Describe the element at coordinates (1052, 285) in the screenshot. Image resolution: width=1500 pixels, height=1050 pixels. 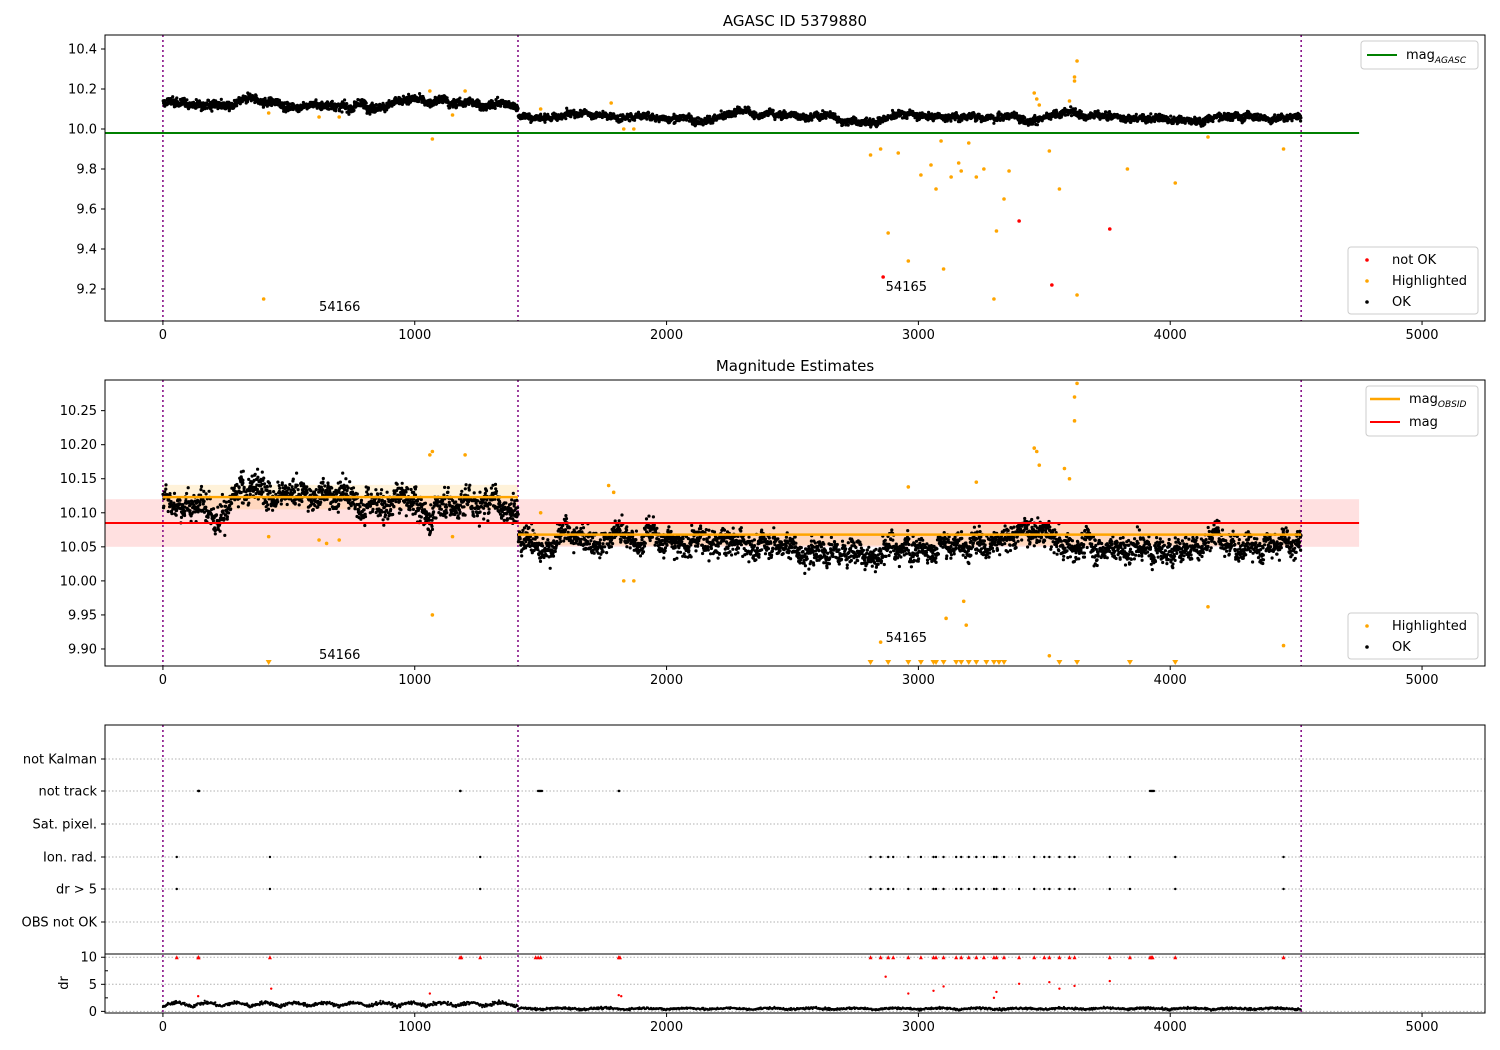
I see `not-ok-point` at that location.